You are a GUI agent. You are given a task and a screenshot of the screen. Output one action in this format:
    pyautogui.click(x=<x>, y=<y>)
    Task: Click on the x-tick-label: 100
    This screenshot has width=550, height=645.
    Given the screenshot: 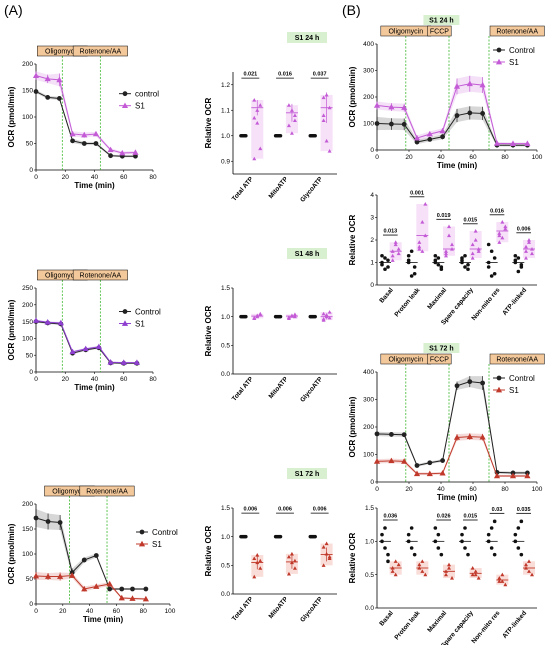 What is the action you would take?
    pyautogui.click(x=170, y=611)
    